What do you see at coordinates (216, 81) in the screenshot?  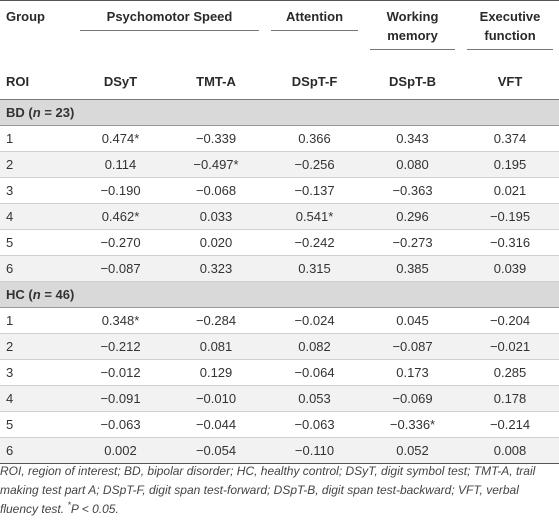 I see `column-header-tmt-a: TMT-A` at bounding box center [216, 81].